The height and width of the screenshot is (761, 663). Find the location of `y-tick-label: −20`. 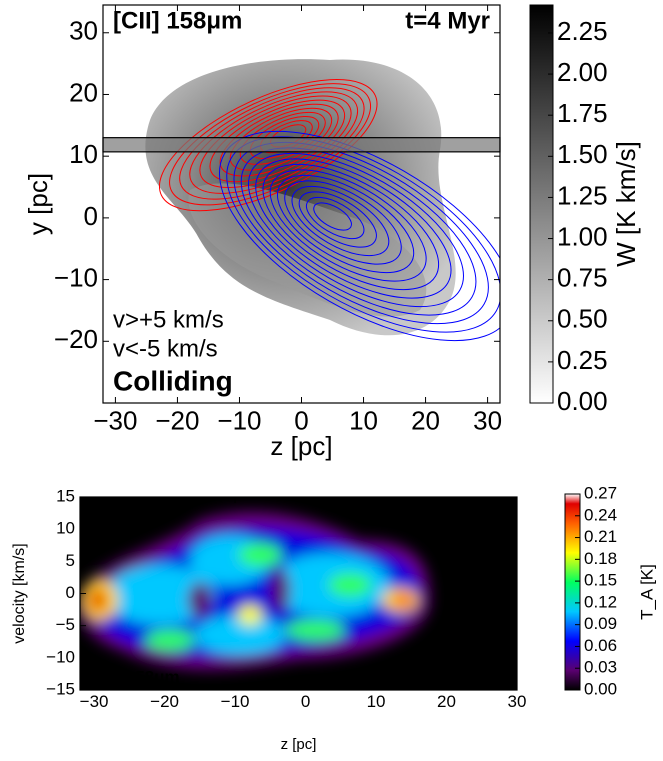

y-tick-label: −20 is located at coordinates (76, 339).